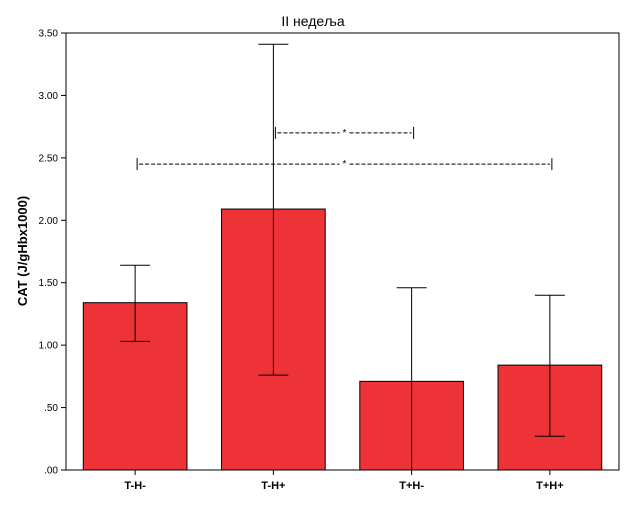  Describe the element at coordinates (135, 486) in the screenshot. I see `x-tick-label: T-H-` at that location.